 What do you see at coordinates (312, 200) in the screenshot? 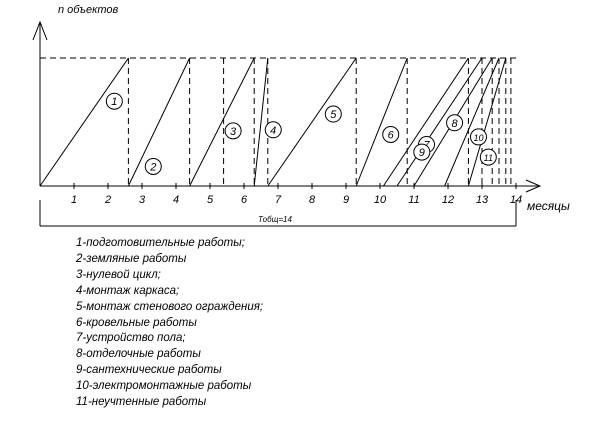
I see `month-tick-label: 8` at bounding box center [312, 200].